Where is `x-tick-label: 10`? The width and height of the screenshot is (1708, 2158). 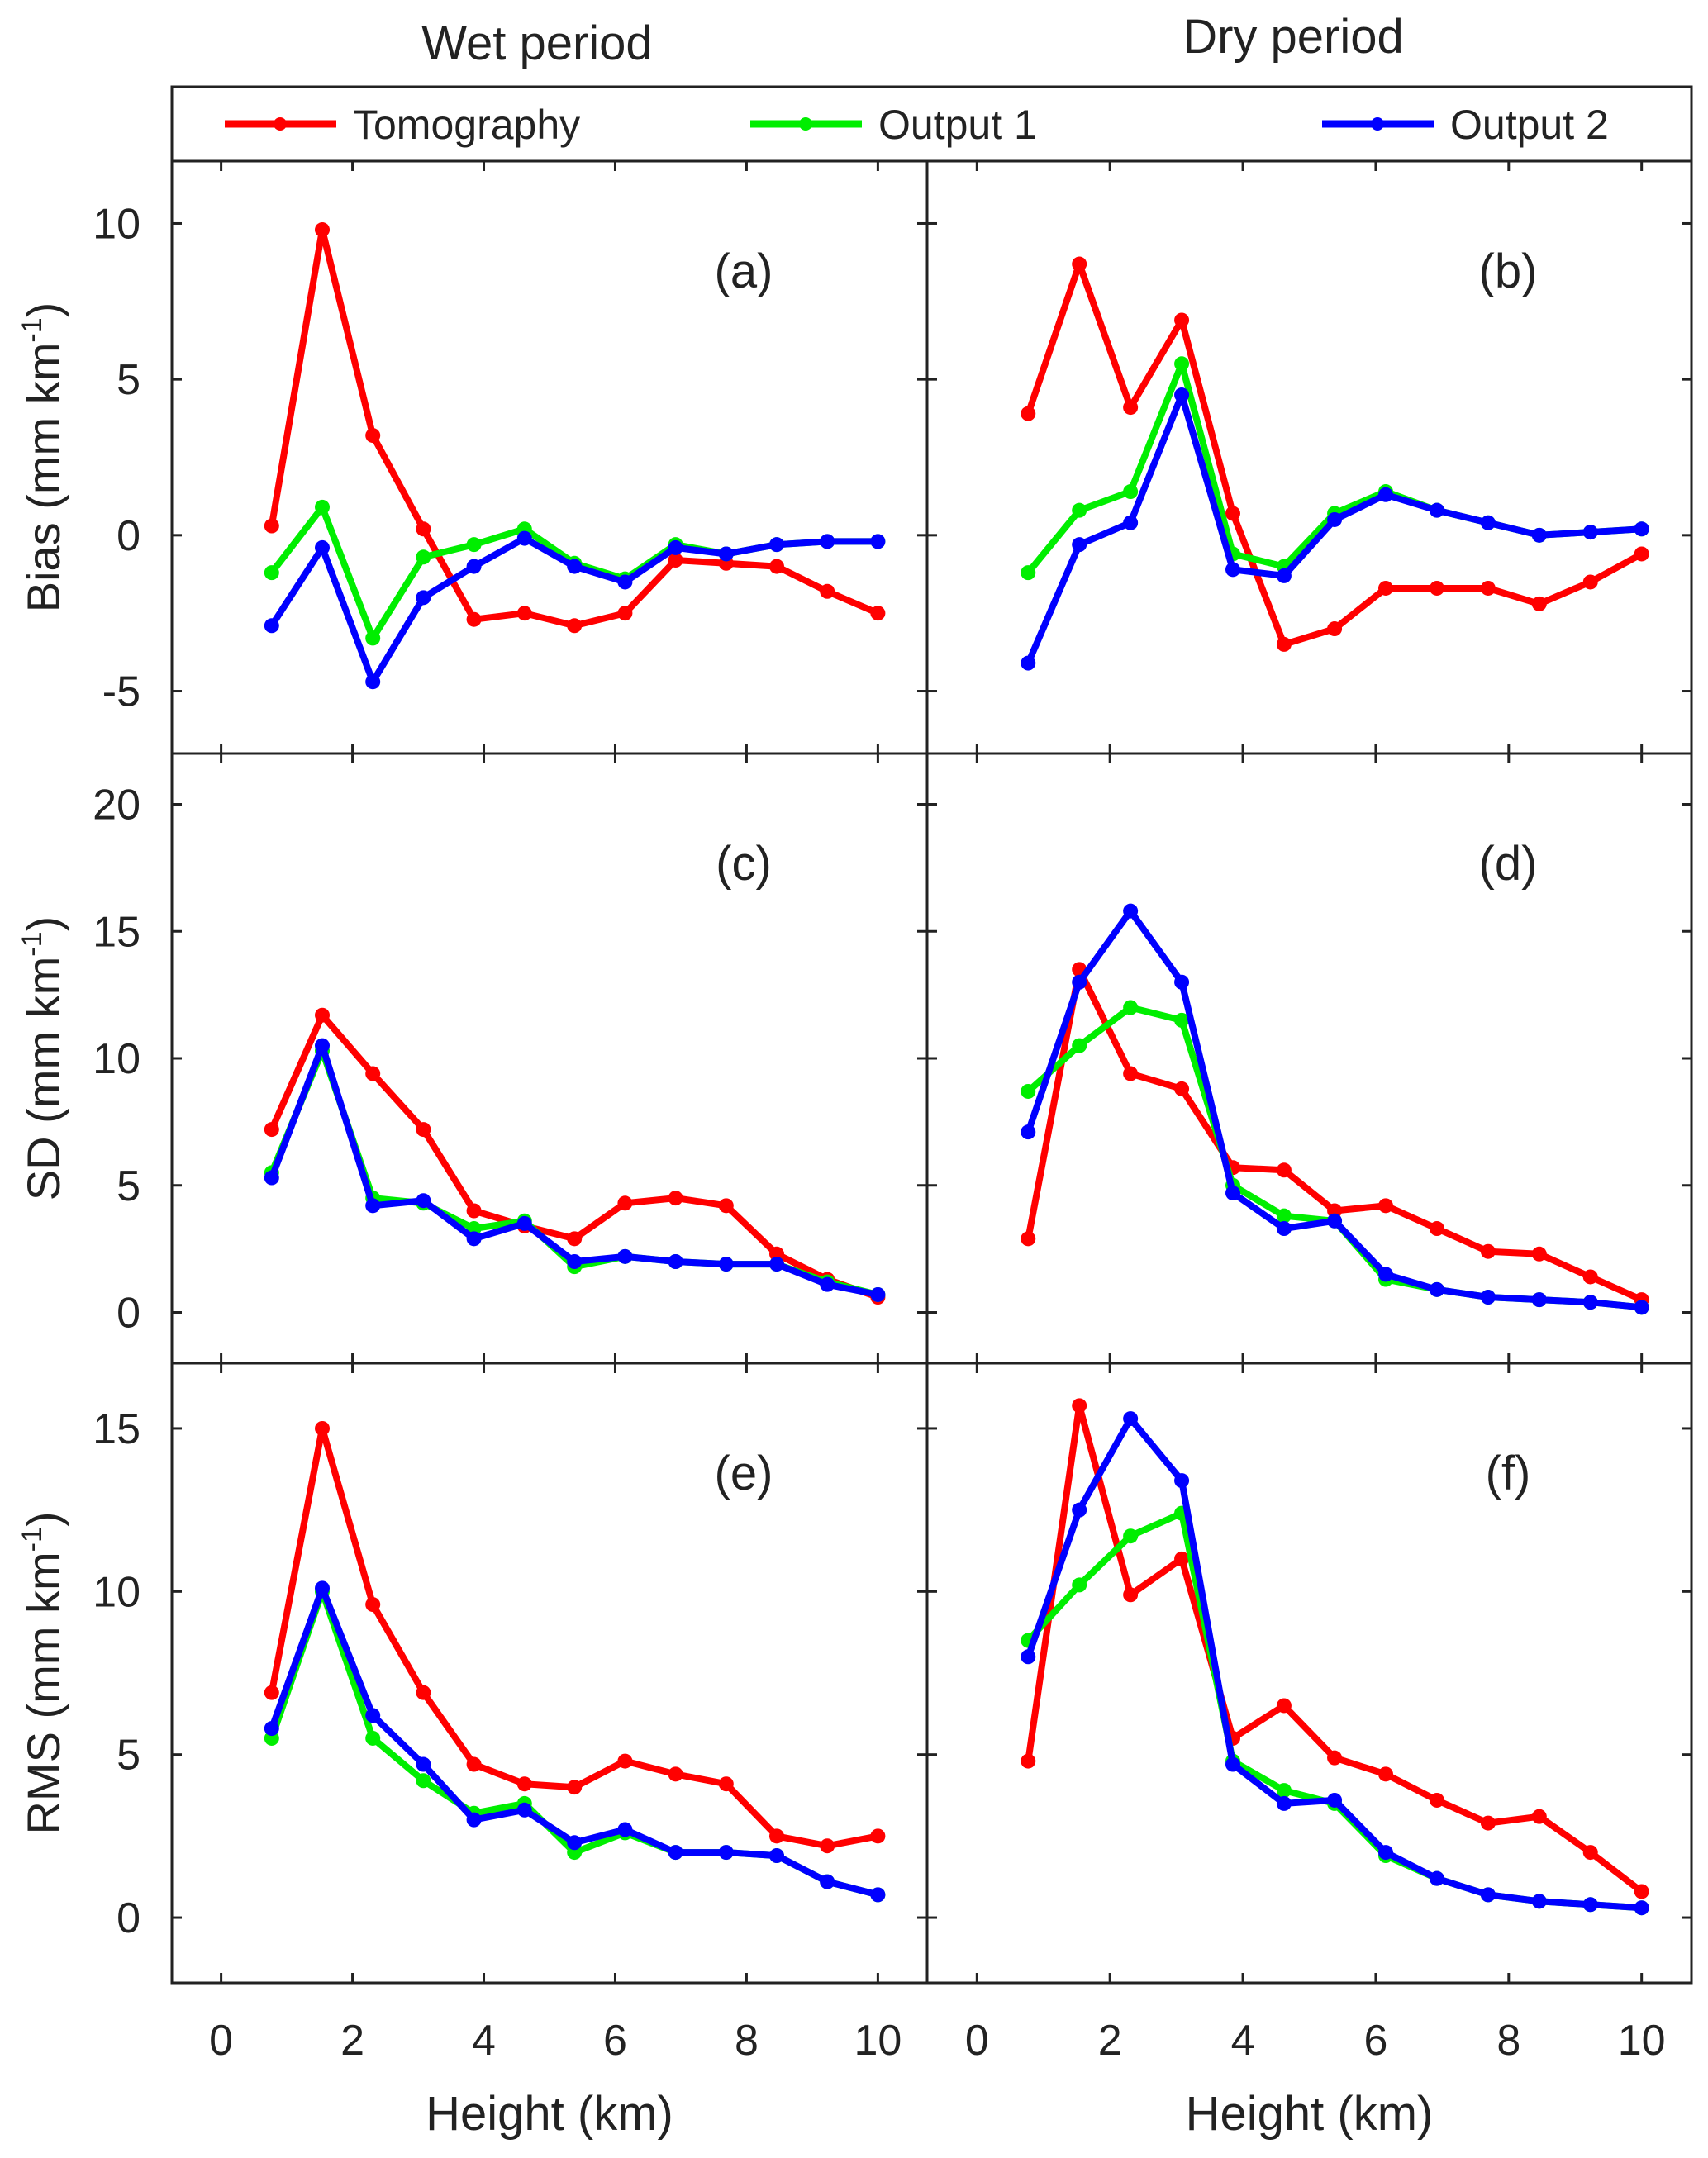
x-tick-label: 10 is located at coordinates (878, 2041).